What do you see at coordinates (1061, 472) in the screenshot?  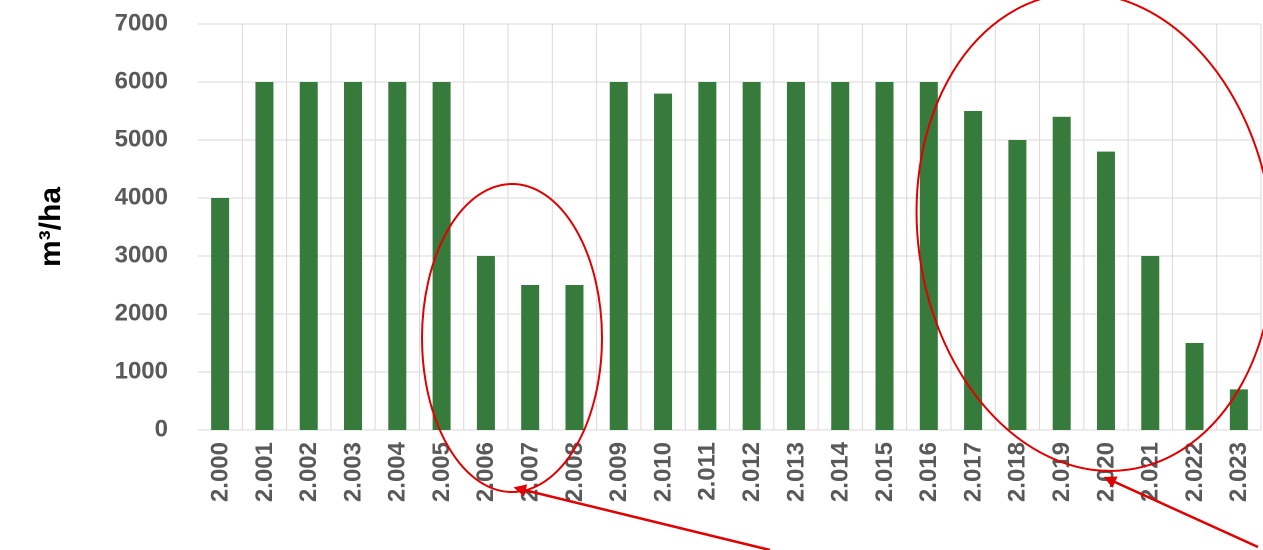 I see `x-tick-label: 2.019` at bounding box center [1061, 472].